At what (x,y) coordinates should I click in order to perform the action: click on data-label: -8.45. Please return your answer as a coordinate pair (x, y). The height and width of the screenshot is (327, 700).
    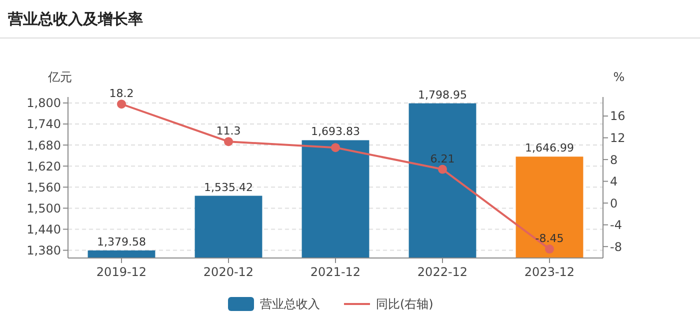
    Looking at the image, I should click on (549, 239).